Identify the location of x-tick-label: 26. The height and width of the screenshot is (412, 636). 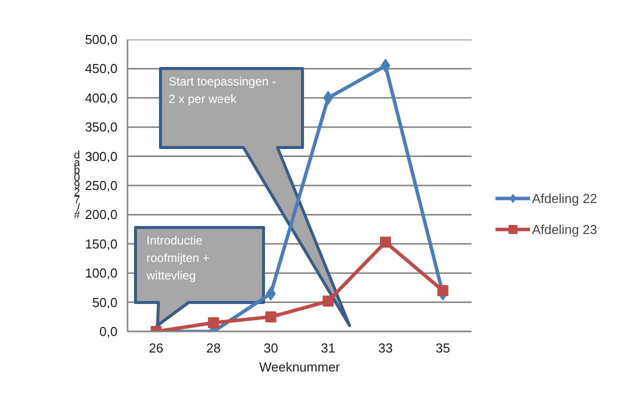
(156, 348).